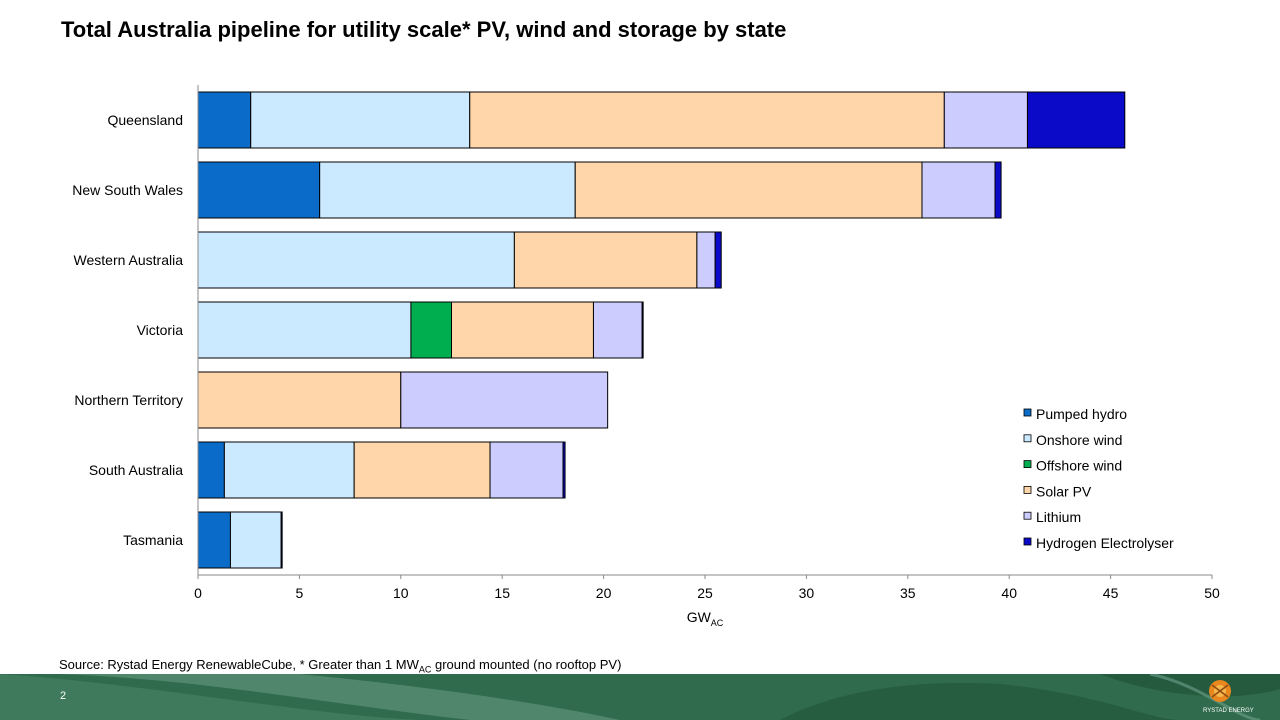 The width and height of the screenshot is (1280, 720). Describe the element at coordinates (129, 260) in the screenshot. I see `category-label: Western Australia` at that location.